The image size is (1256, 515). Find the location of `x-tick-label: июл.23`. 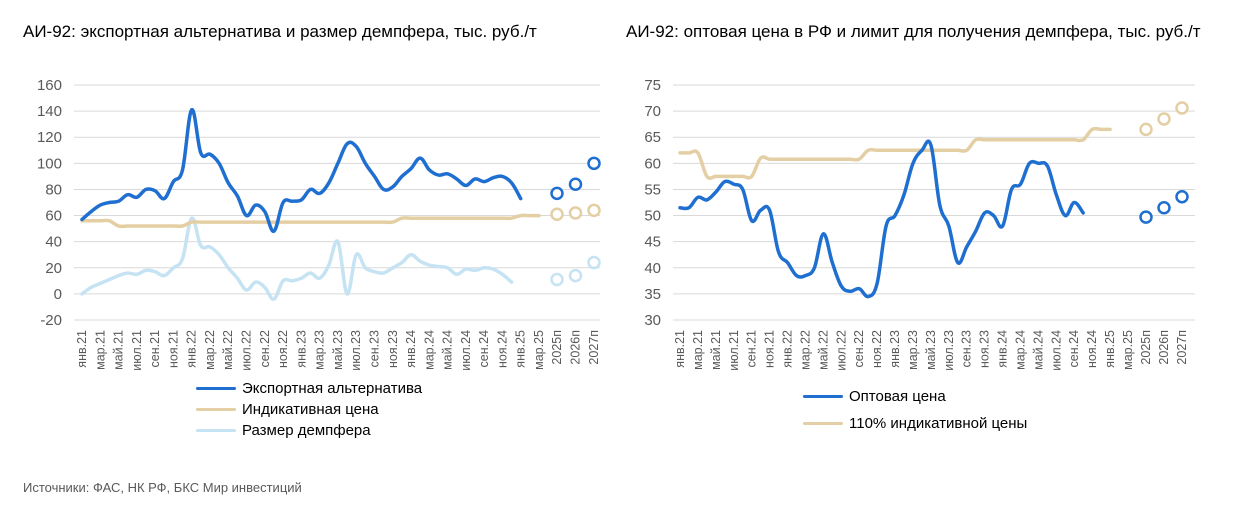

x-tick-label: июл.23 is located at coordinates (949, 350).